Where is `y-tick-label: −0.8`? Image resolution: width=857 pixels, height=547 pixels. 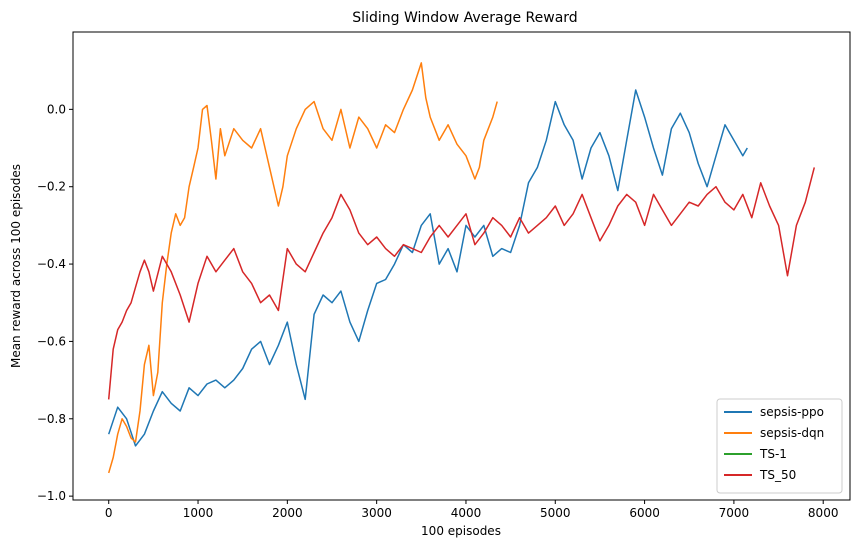 y-tick-label: −0.8 is located at coordinates (51, 419).